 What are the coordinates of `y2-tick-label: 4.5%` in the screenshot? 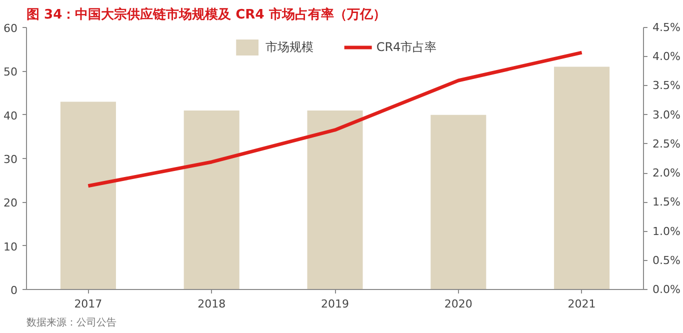 It's located at (666, 27).